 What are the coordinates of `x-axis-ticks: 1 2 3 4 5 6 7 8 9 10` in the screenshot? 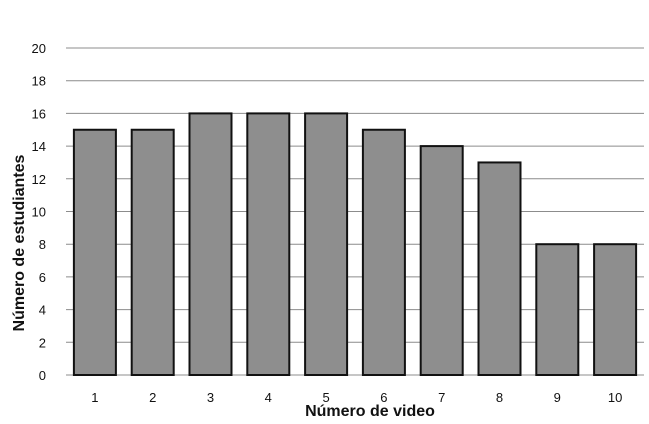 It's located at (356, 397).